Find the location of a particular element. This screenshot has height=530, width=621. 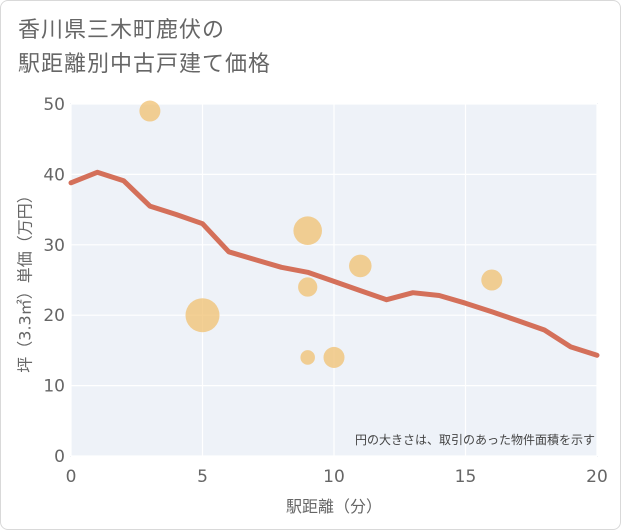

chart-title: 香川県三木町鹿伏の 駅距離別中古戸建て価格 is located at coordinates (144, 48).